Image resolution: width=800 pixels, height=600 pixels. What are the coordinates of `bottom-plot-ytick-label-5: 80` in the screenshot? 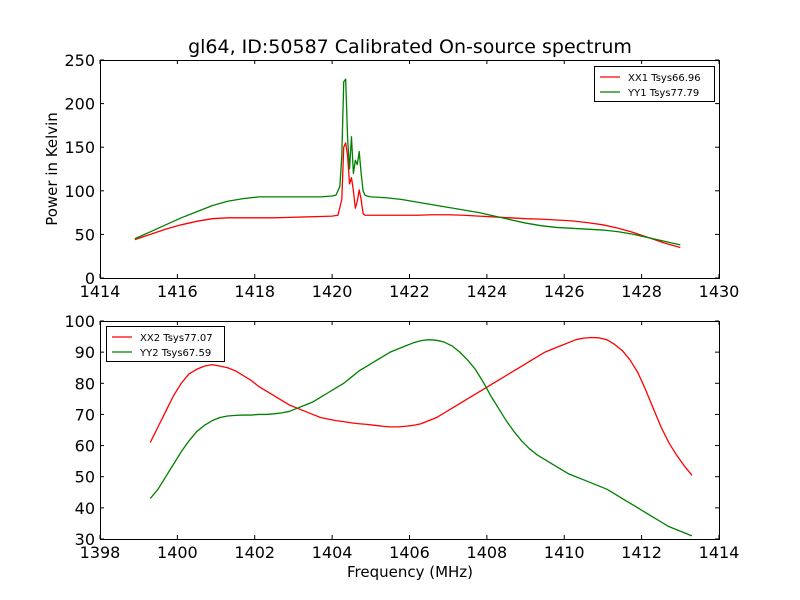 It's located at (85, 383).